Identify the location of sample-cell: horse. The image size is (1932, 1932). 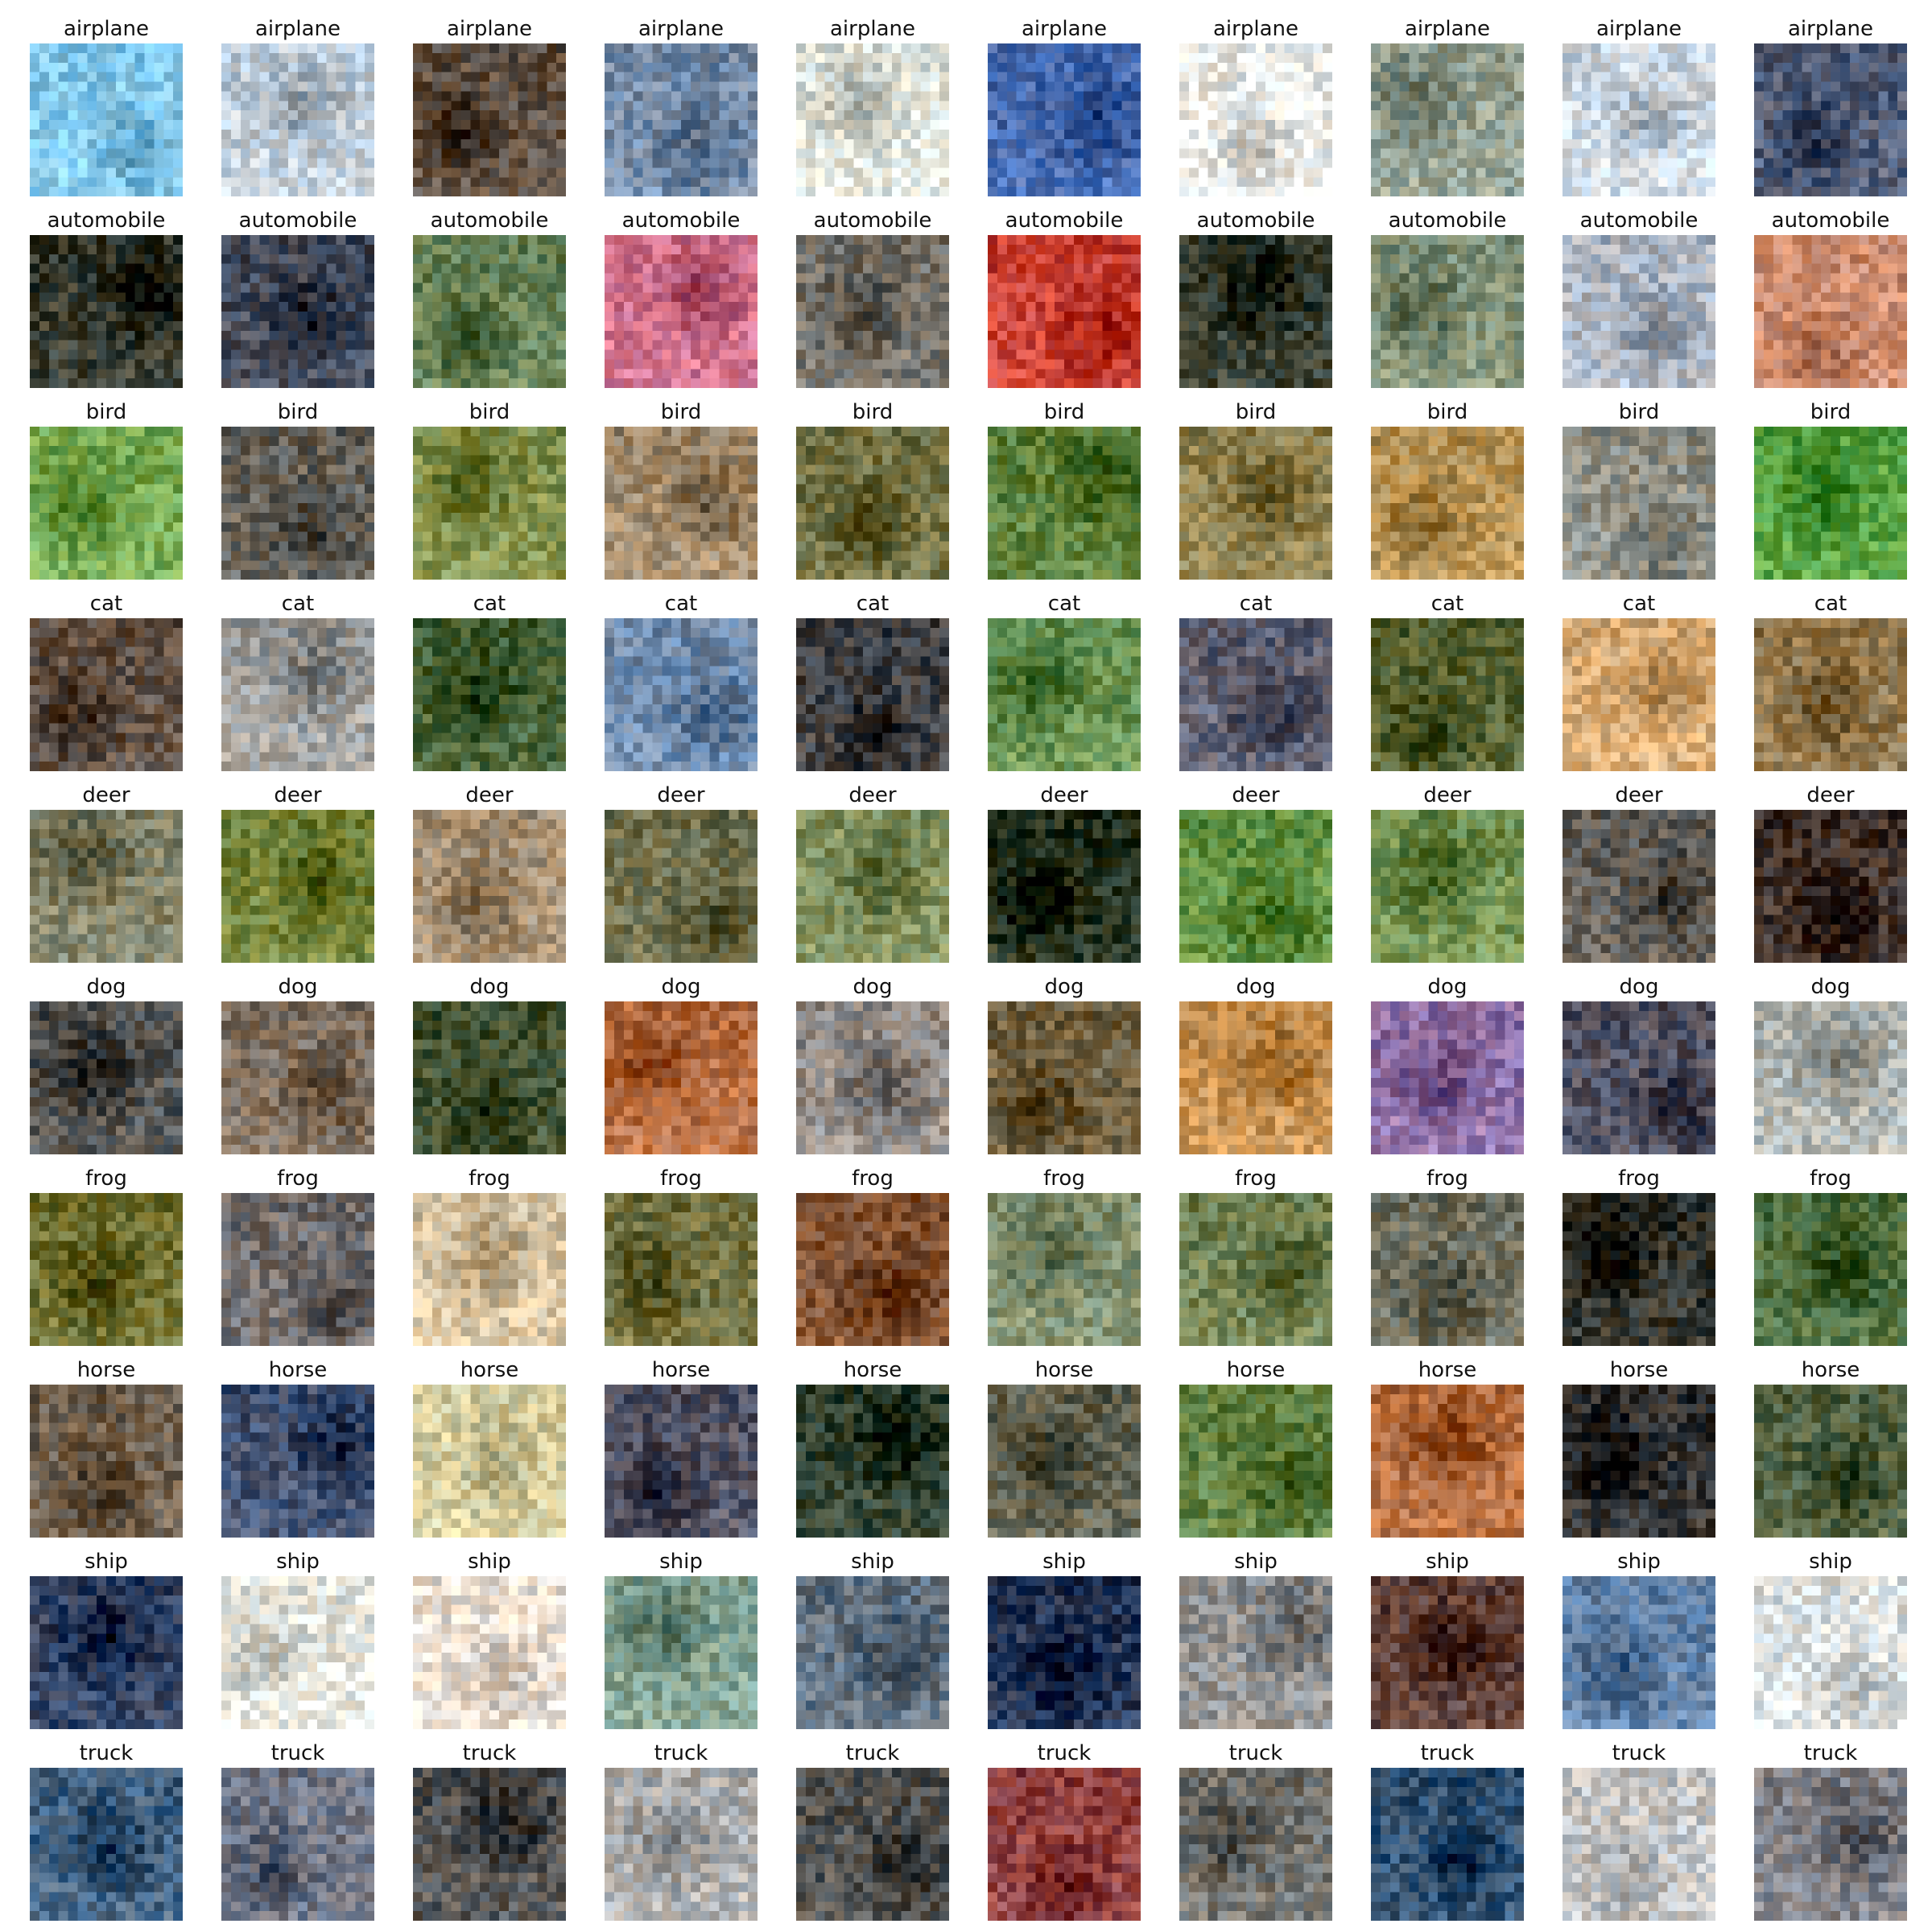
(1830, 1447).